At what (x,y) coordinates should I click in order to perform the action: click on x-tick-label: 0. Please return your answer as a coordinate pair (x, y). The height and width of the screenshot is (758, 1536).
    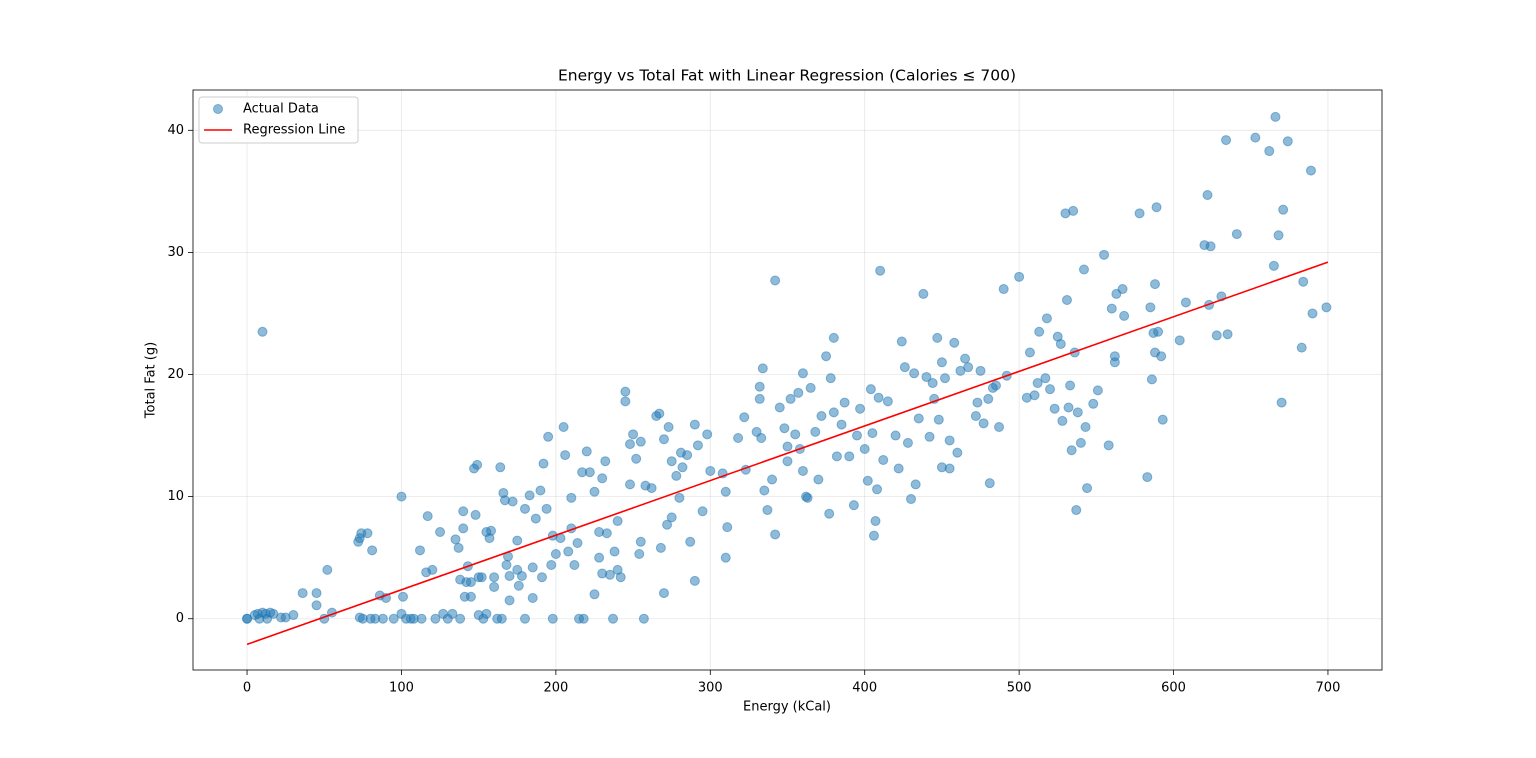
    Looking at the image, I should click on (247, 688).